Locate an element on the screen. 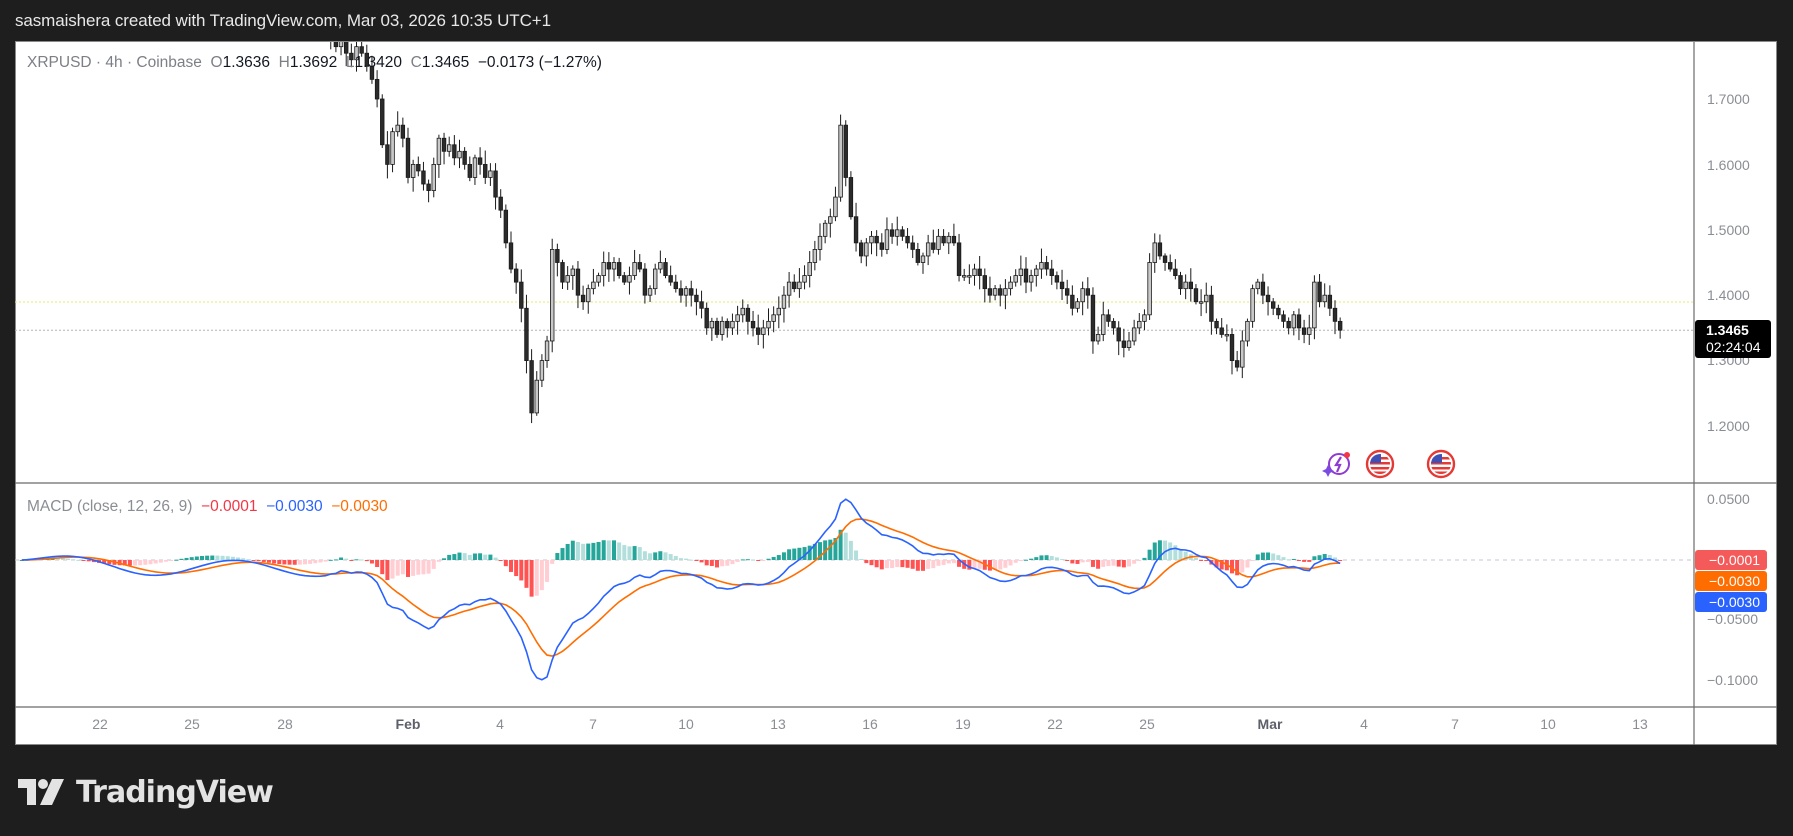 The height and width of the screenshot is (836, 1793). close-value: 1.3465 is located at coordinates (445, 62).